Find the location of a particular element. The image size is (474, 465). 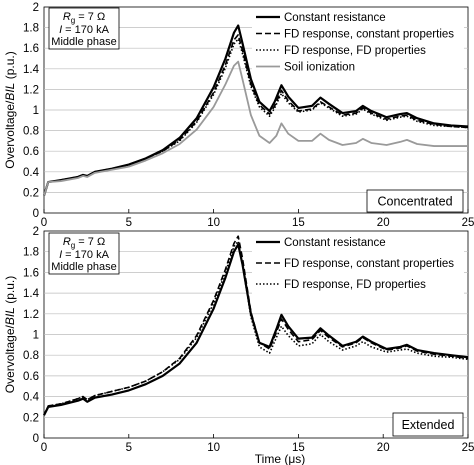

x-axis-label: Time (μs) is located at coordinates (280, 458).